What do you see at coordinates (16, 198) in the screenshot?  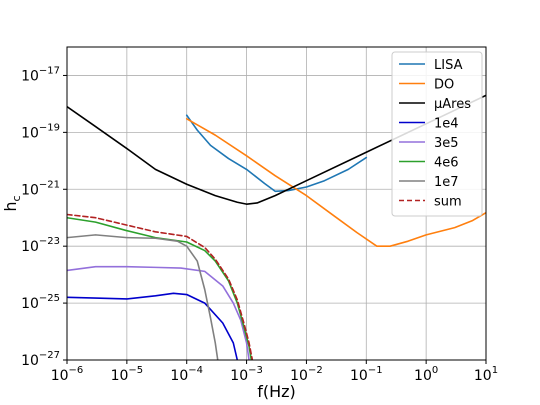 I see `y-axis-label-subscript: c` at bounding box center [16, 198].